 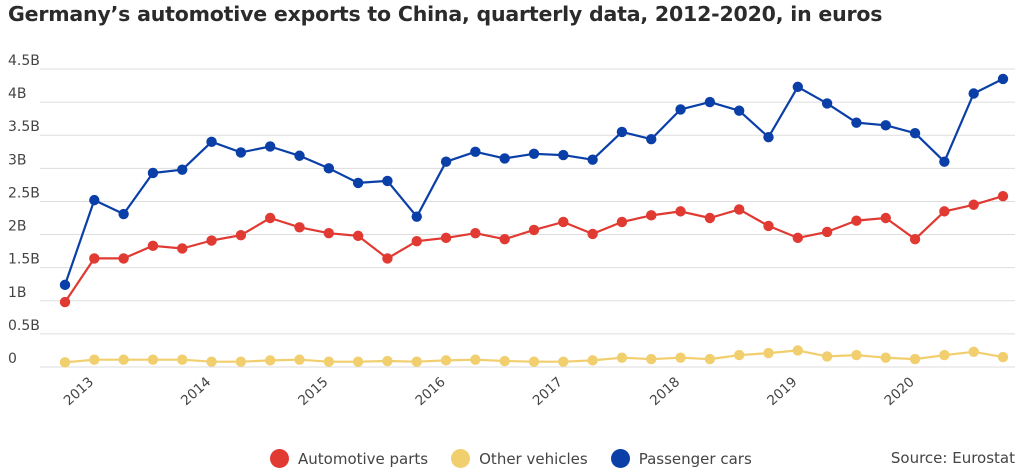 What do you see at coordinates (313, 391) in the screenshot?
I see `x-tick-label: 2015` at bounding box center [313, 391].